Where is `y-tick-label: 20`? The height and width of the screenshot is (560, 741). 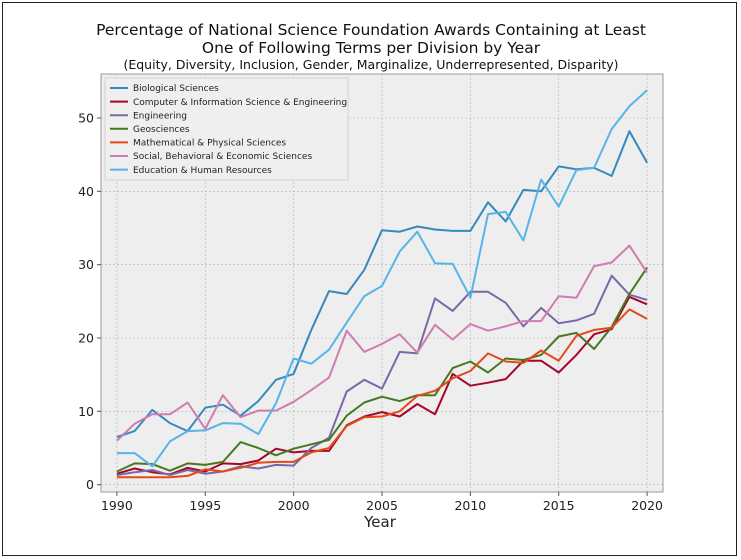 y-tick-label: 20 is located at coordinates (86, 338).